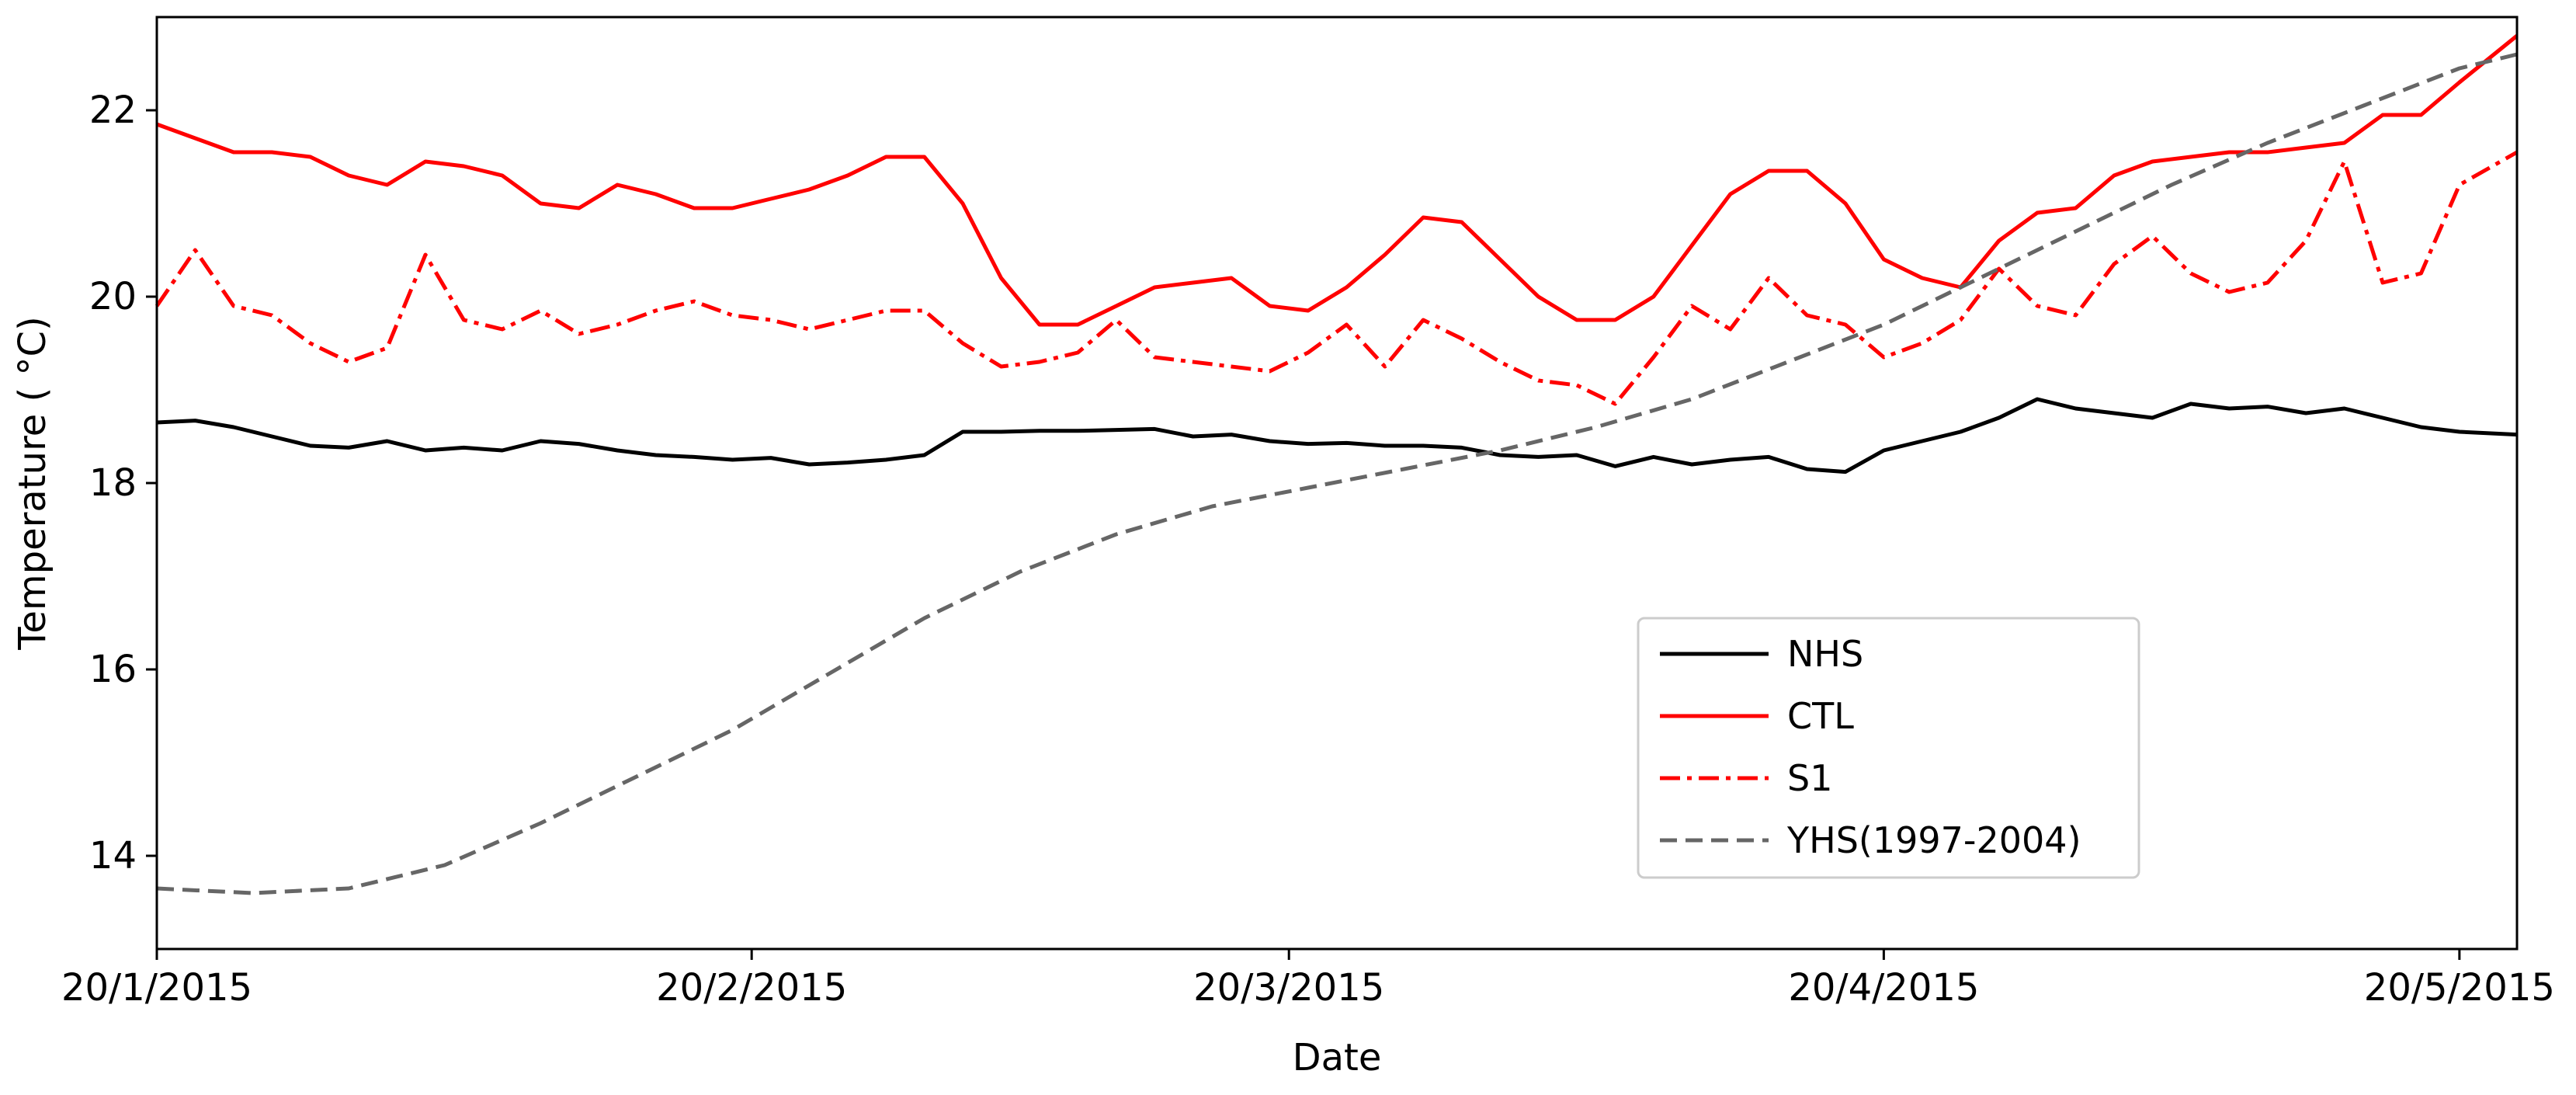 The height and width of the screenshot is (1095, 2576). I want to click on y-axis-label: Temperature ( °C), so click(32, 483).